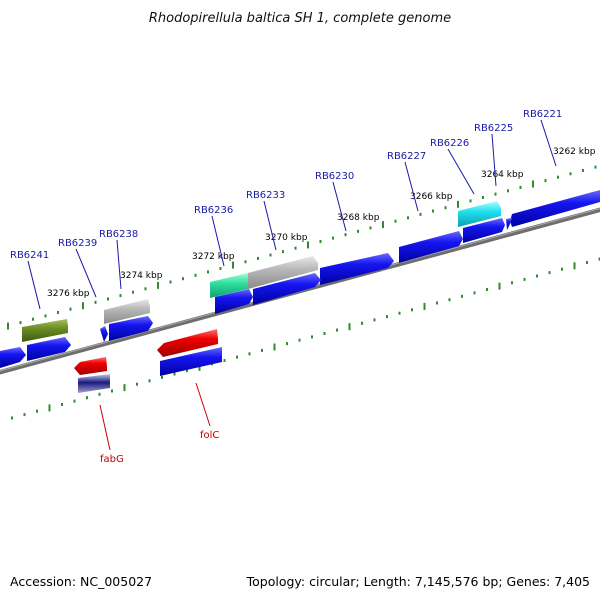 The height and width of the screenshot is (600, 600). I want to click on gene-label-rb6238: RB6238, so click(118, 234).